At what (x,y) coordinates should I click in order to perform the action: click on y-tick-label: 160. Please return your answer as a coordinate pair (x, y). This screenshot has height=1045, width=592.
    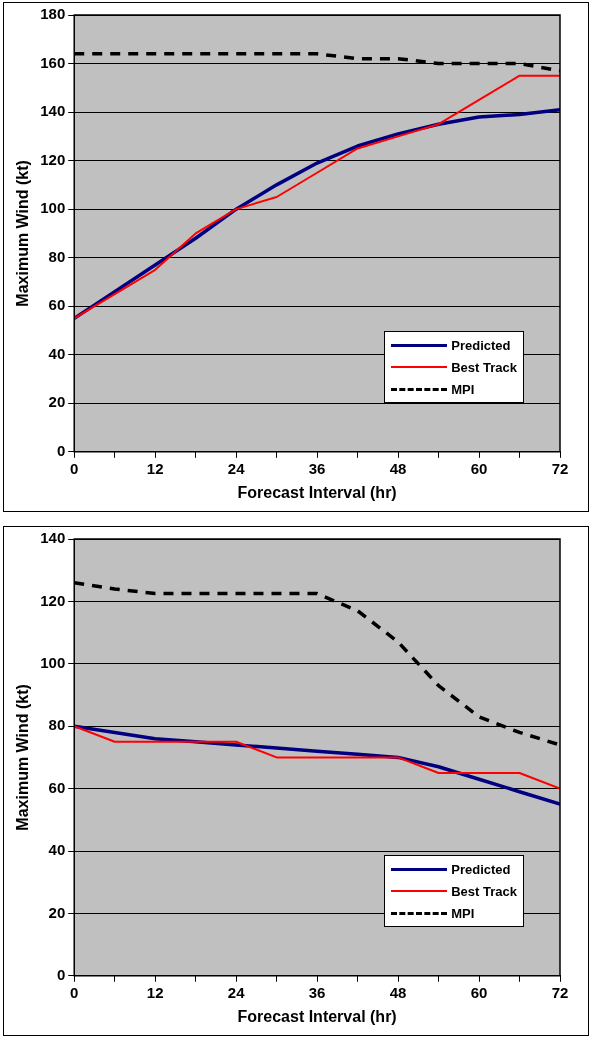
    Looking at the image, I should click on (53, 62).